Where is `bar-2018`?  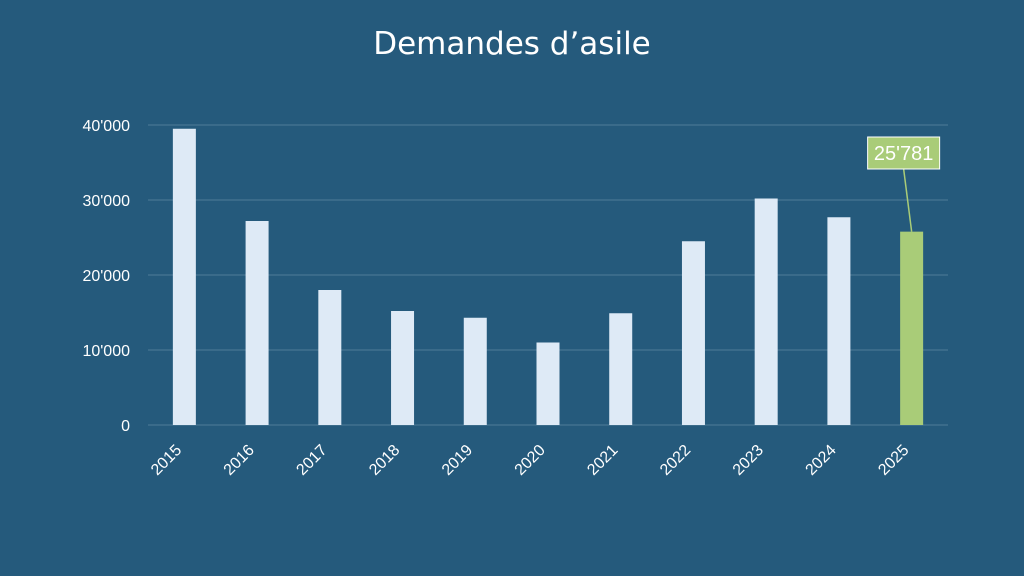
bar-2018 is located at coordinates (403, 368).